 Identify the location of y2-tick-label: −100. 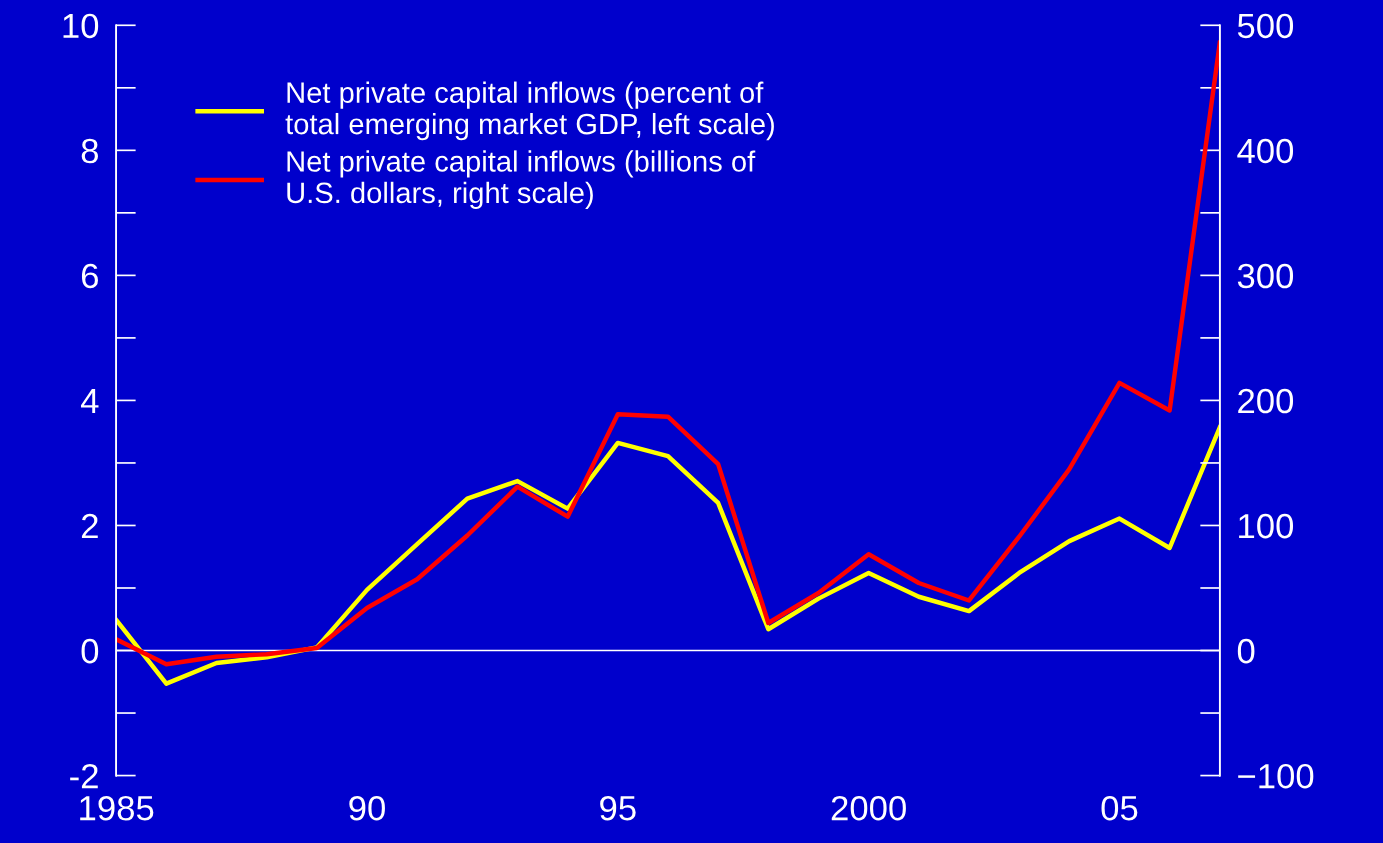
(1276, 776).